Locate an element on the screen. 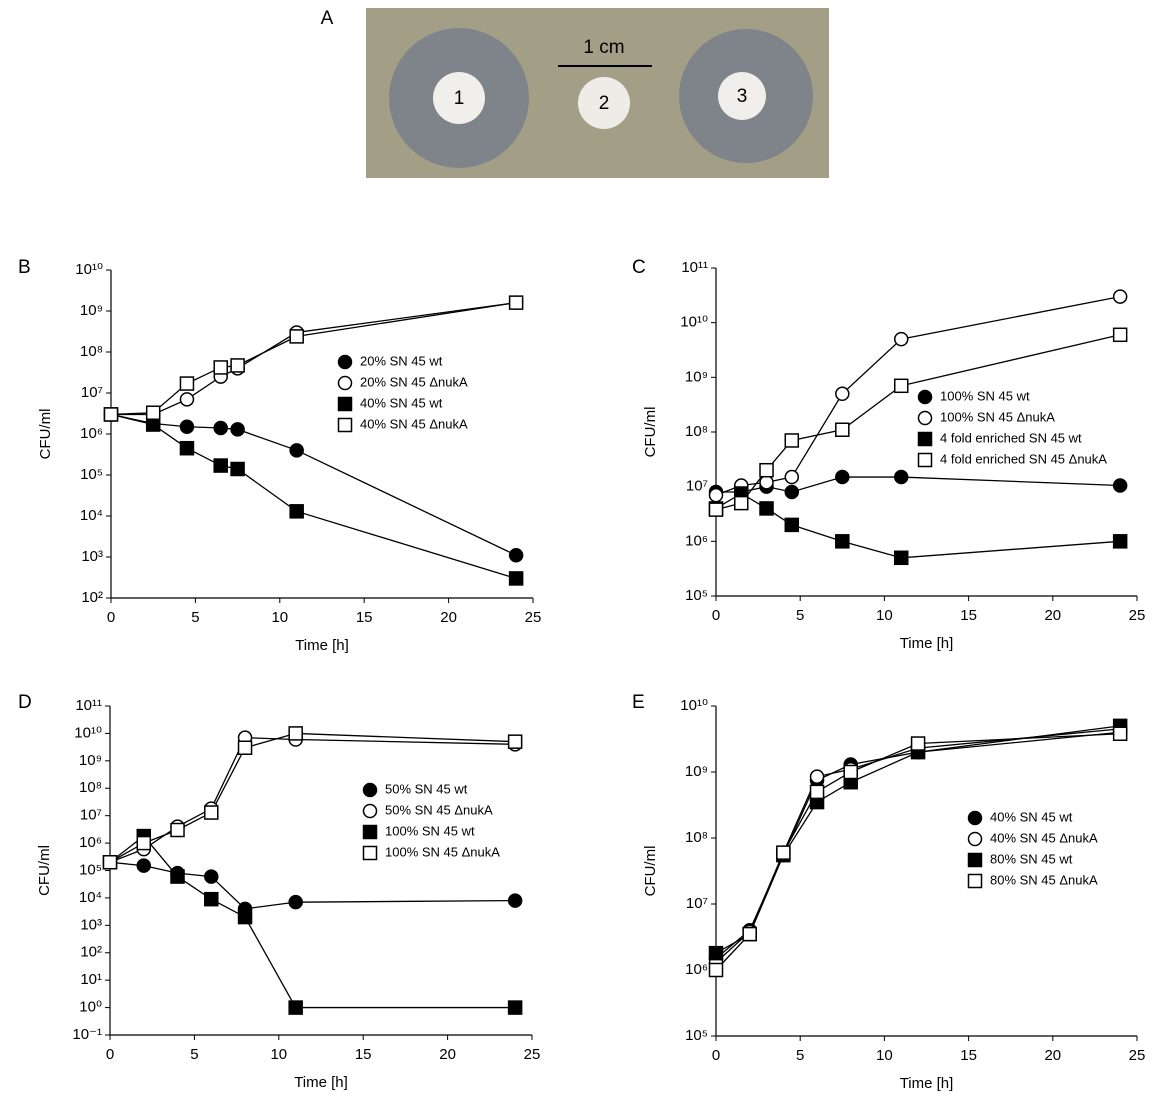  disk-label: 2 is located at coordinates (604, 103).